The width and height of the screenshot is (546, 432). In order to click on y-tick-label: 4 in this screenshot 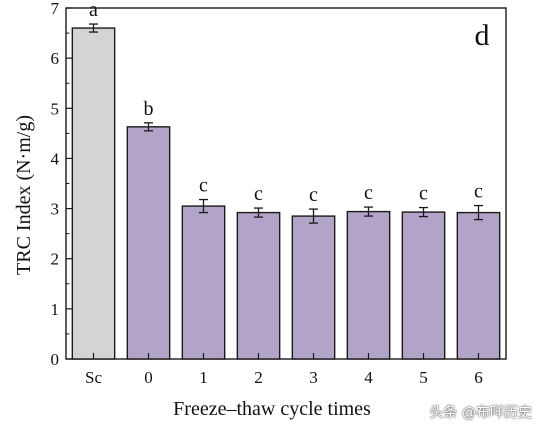, I will do `click(55, 158)`.